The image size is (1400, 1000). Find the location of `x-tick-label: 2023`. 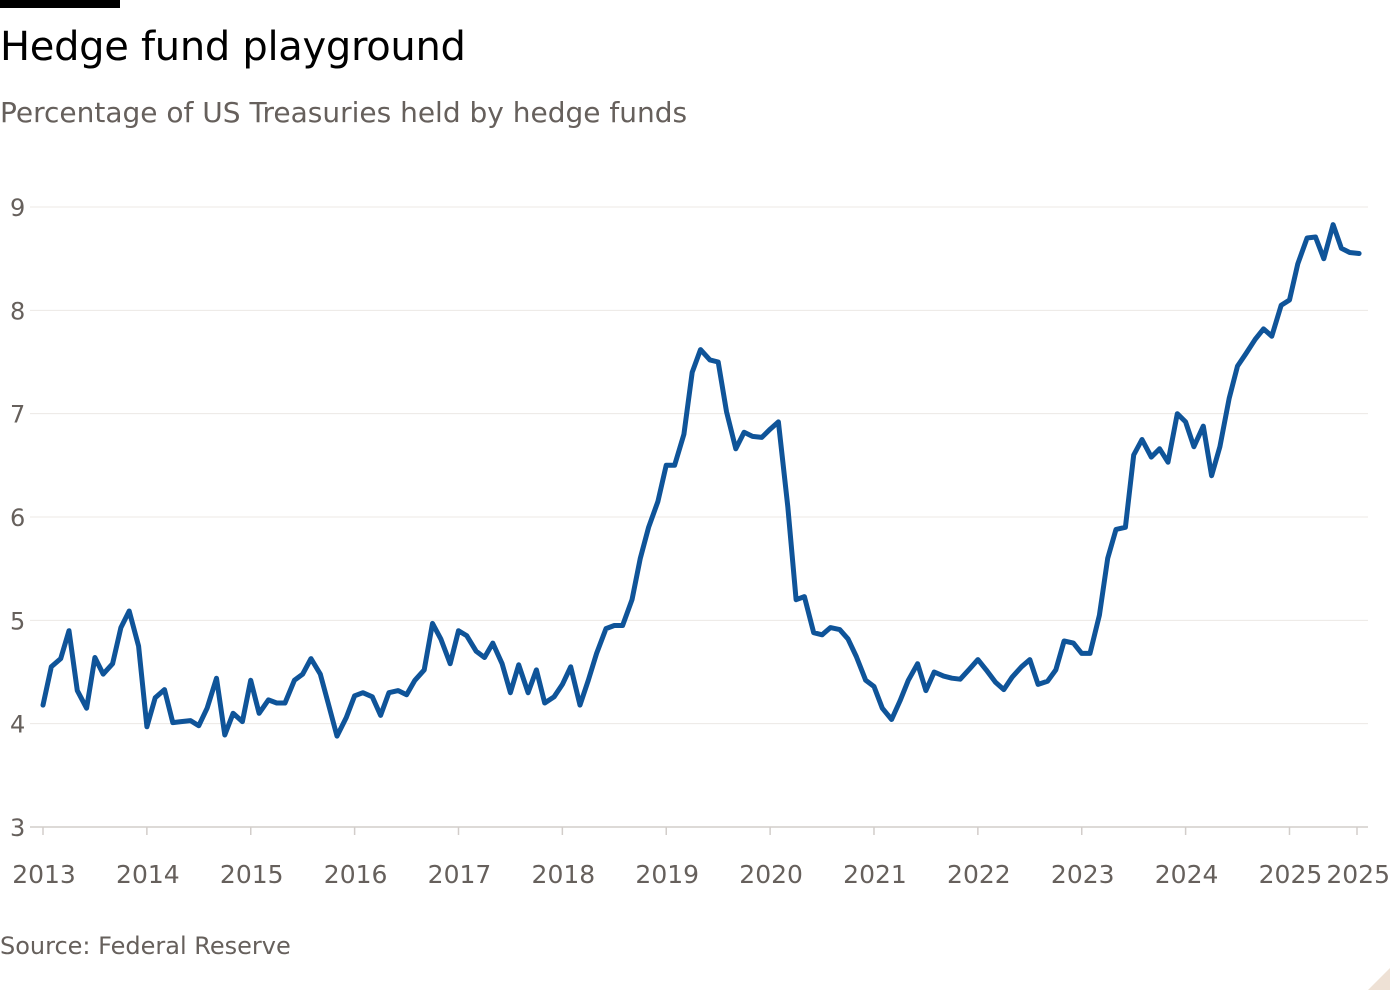

x-tick-label: 2023 is located at coordinates (1083, 874).